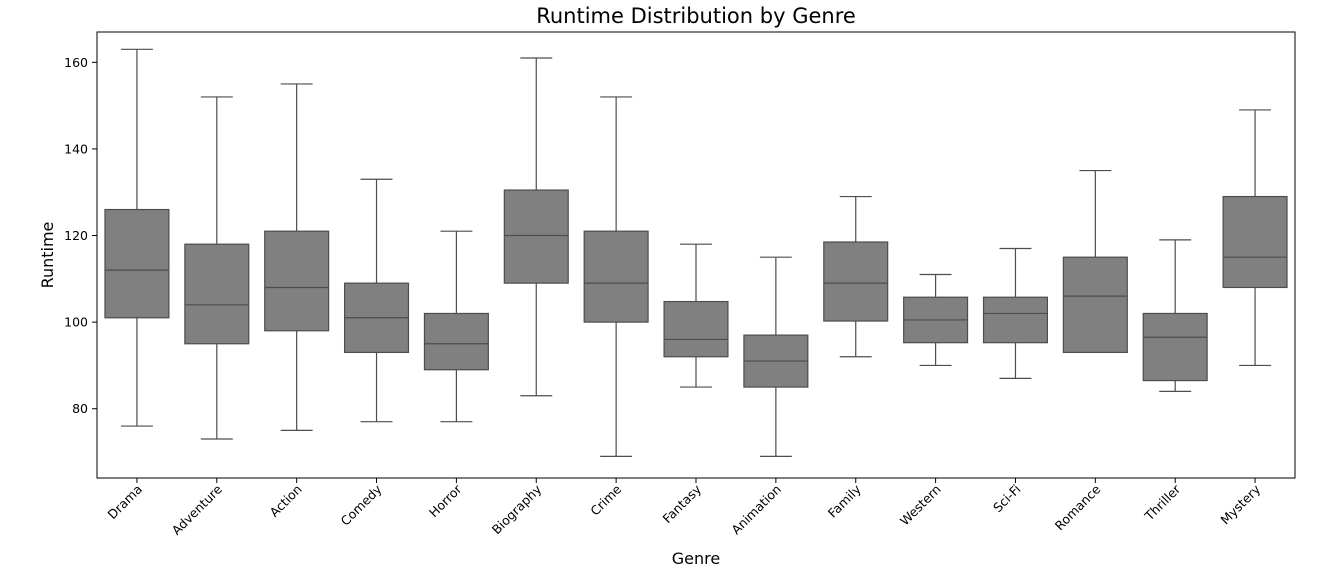 This screenshot has width=1319, height=578. I want to click on y-tick-label: 80, so click(80, 408).